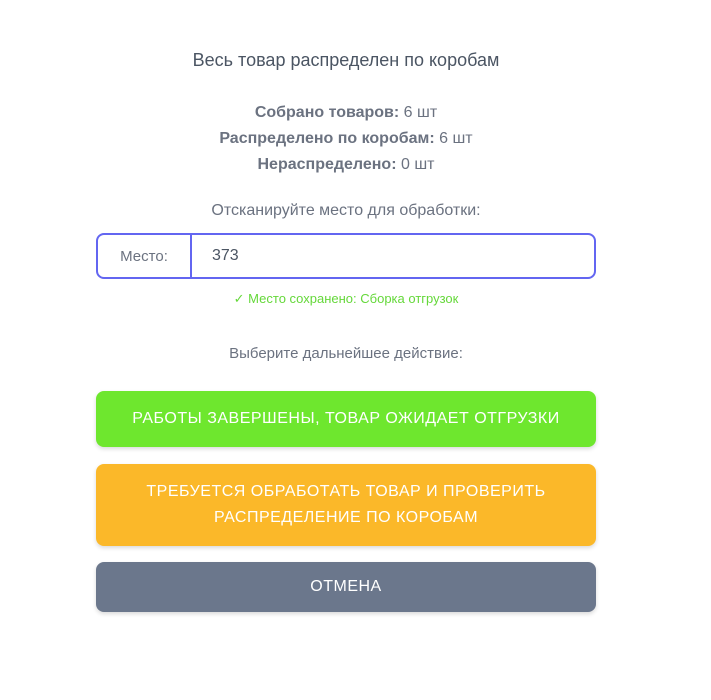 The width and height of the screenshot is (711, 700). What do you see at coordinates (145, 256) in the screenshot?
I see `place-label: Место:` at bounding box center [145, 256].